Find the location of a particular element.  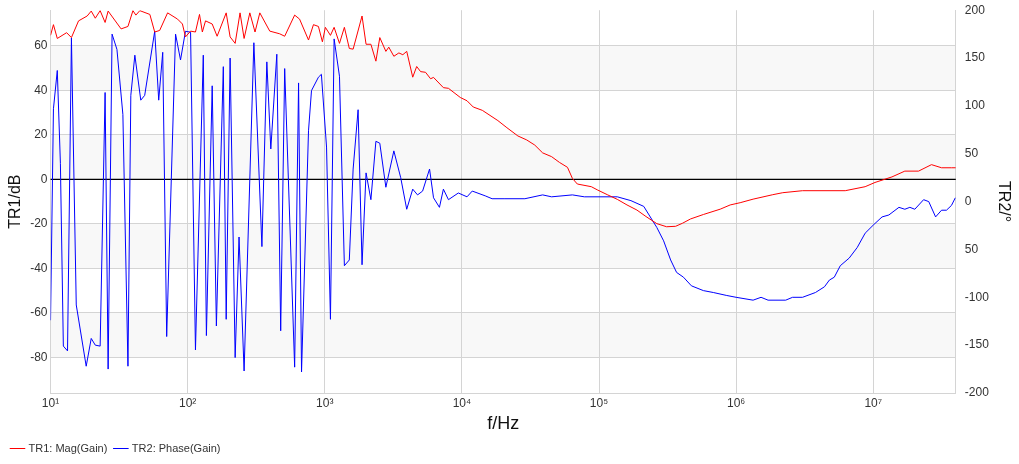

y2-tick-label: 100 is located at coordinates (975, 105).